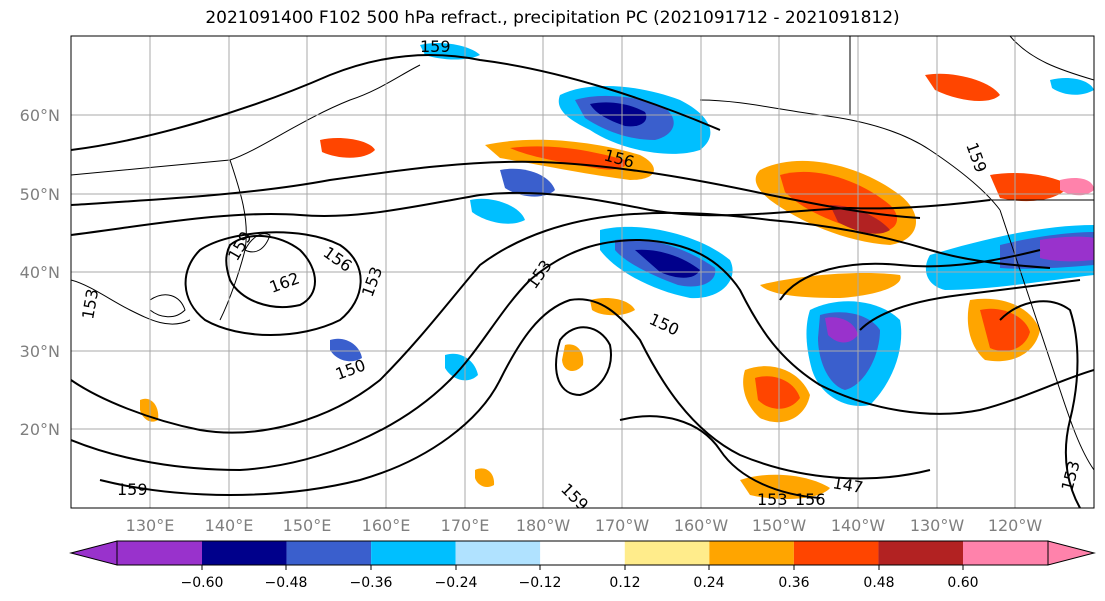 The height and width of the screenshot is (601, 1105). What do you see at coordinates (371, 583) in the screenshot?
I see `colorbar-tick-label: −0.36` at bounding box center [371, 583].